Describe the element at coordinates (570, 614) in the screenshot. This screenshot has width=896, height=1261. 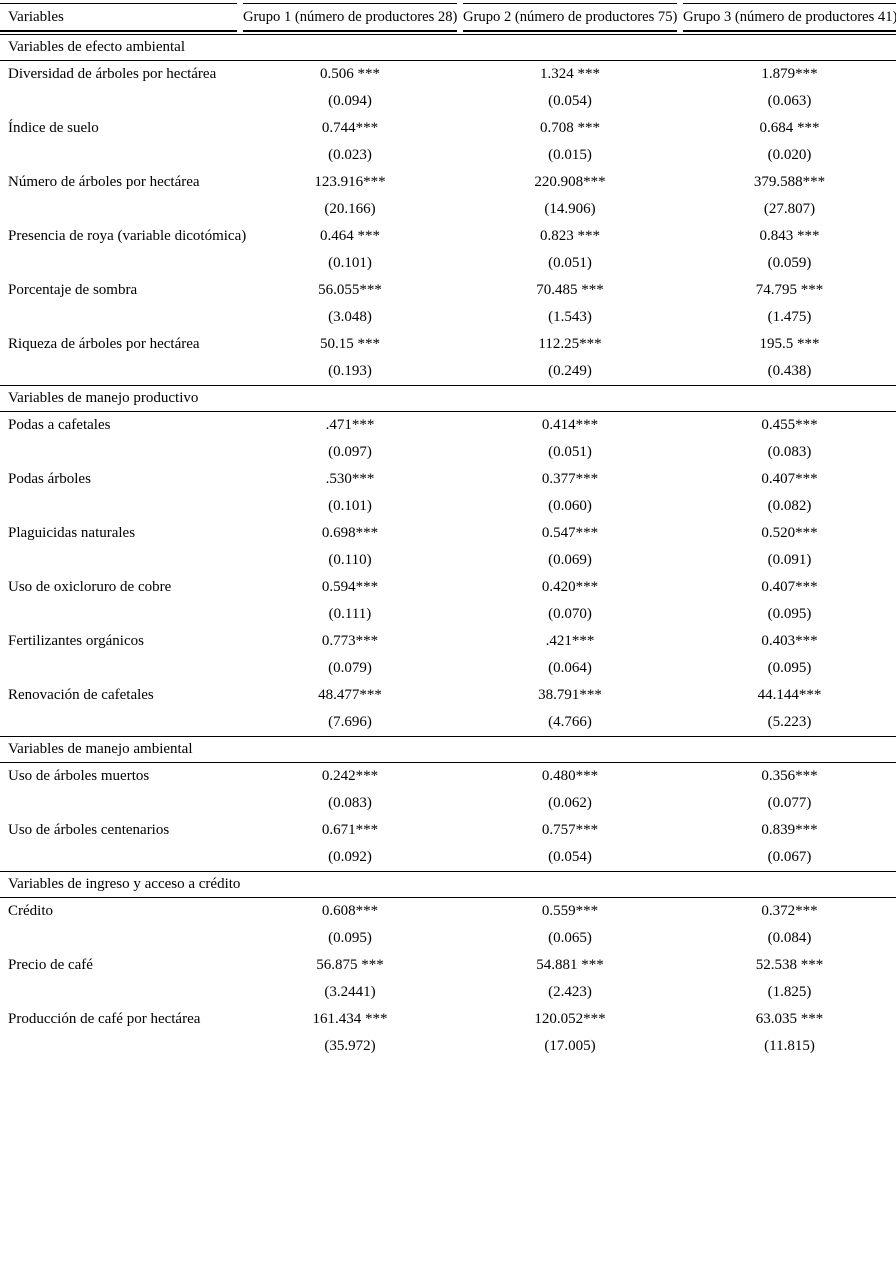
I see `standard-error: (0.070)` at that location.